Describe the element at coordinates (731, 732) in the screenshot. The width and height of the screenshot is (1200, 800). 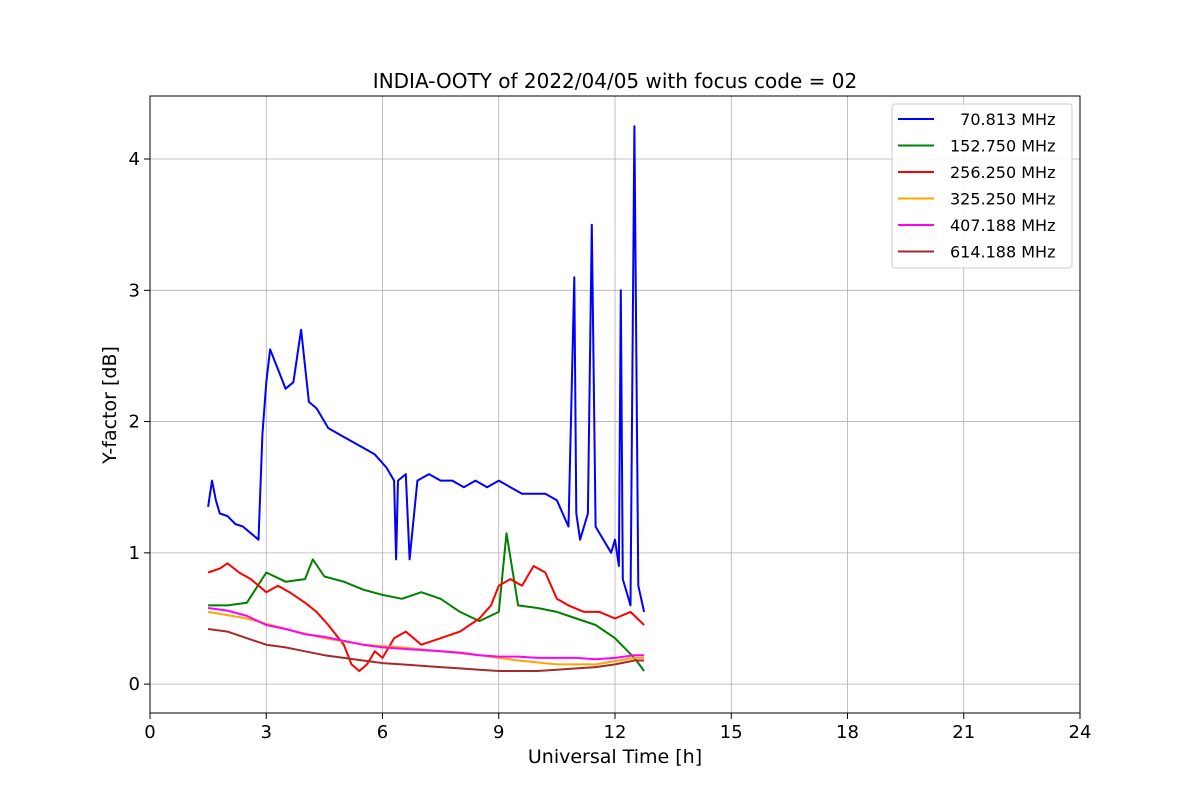
I see `x-tick-label: 15` at that location.